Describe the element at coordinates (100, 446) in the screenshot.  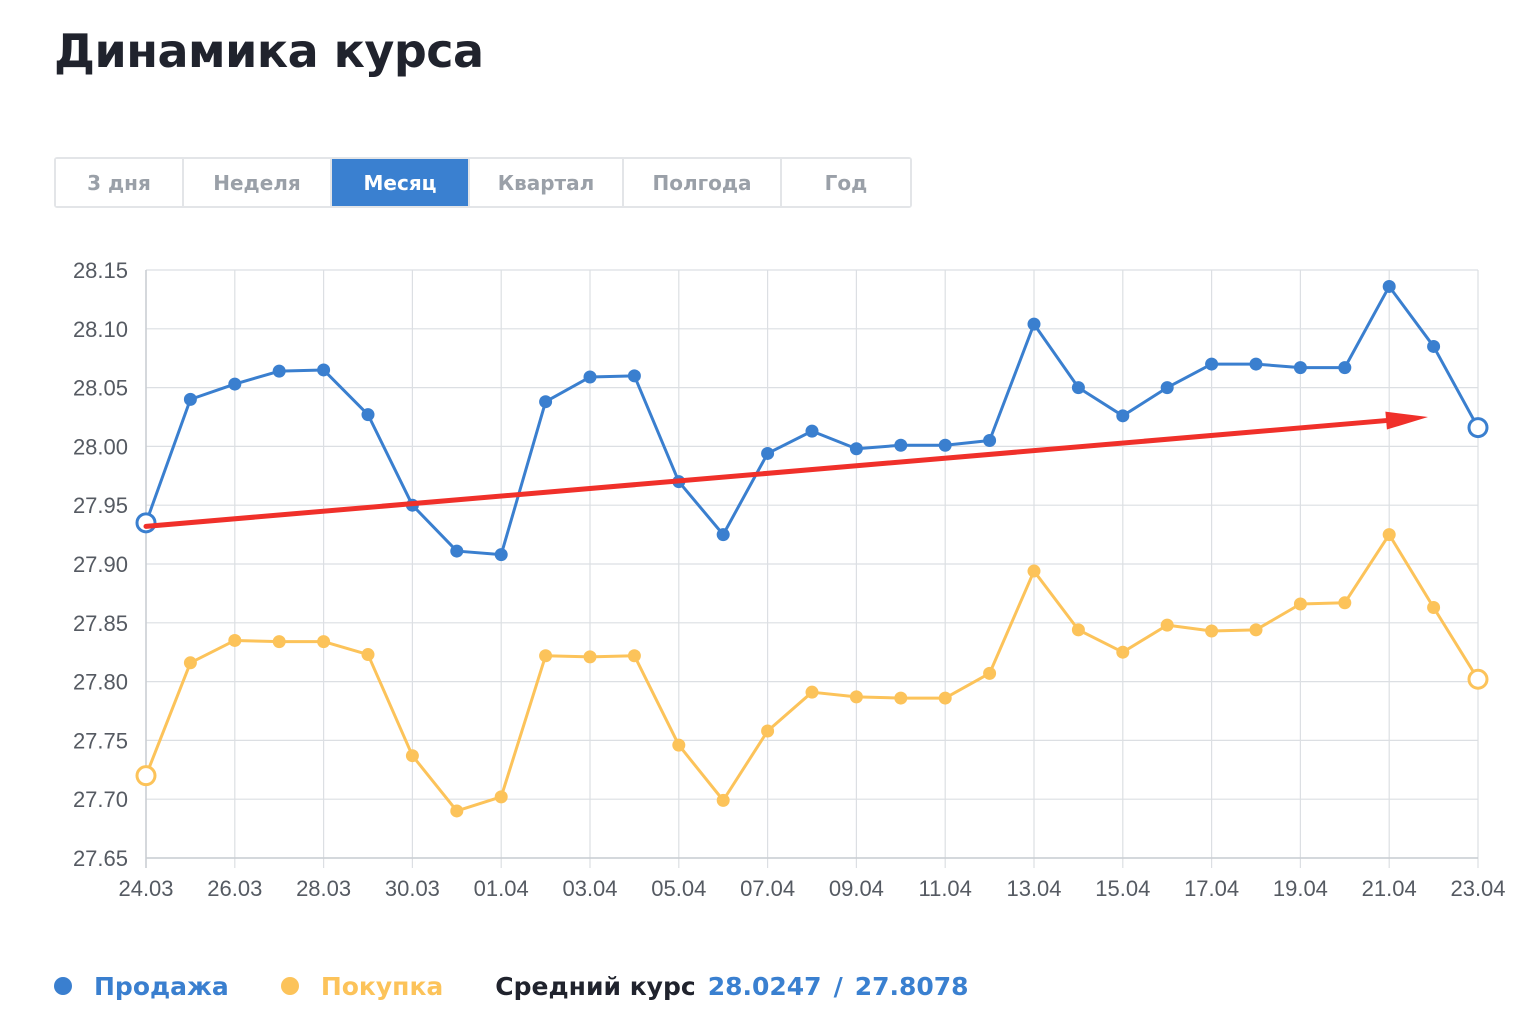
I see `y-tick-label: 28.00` at that location.